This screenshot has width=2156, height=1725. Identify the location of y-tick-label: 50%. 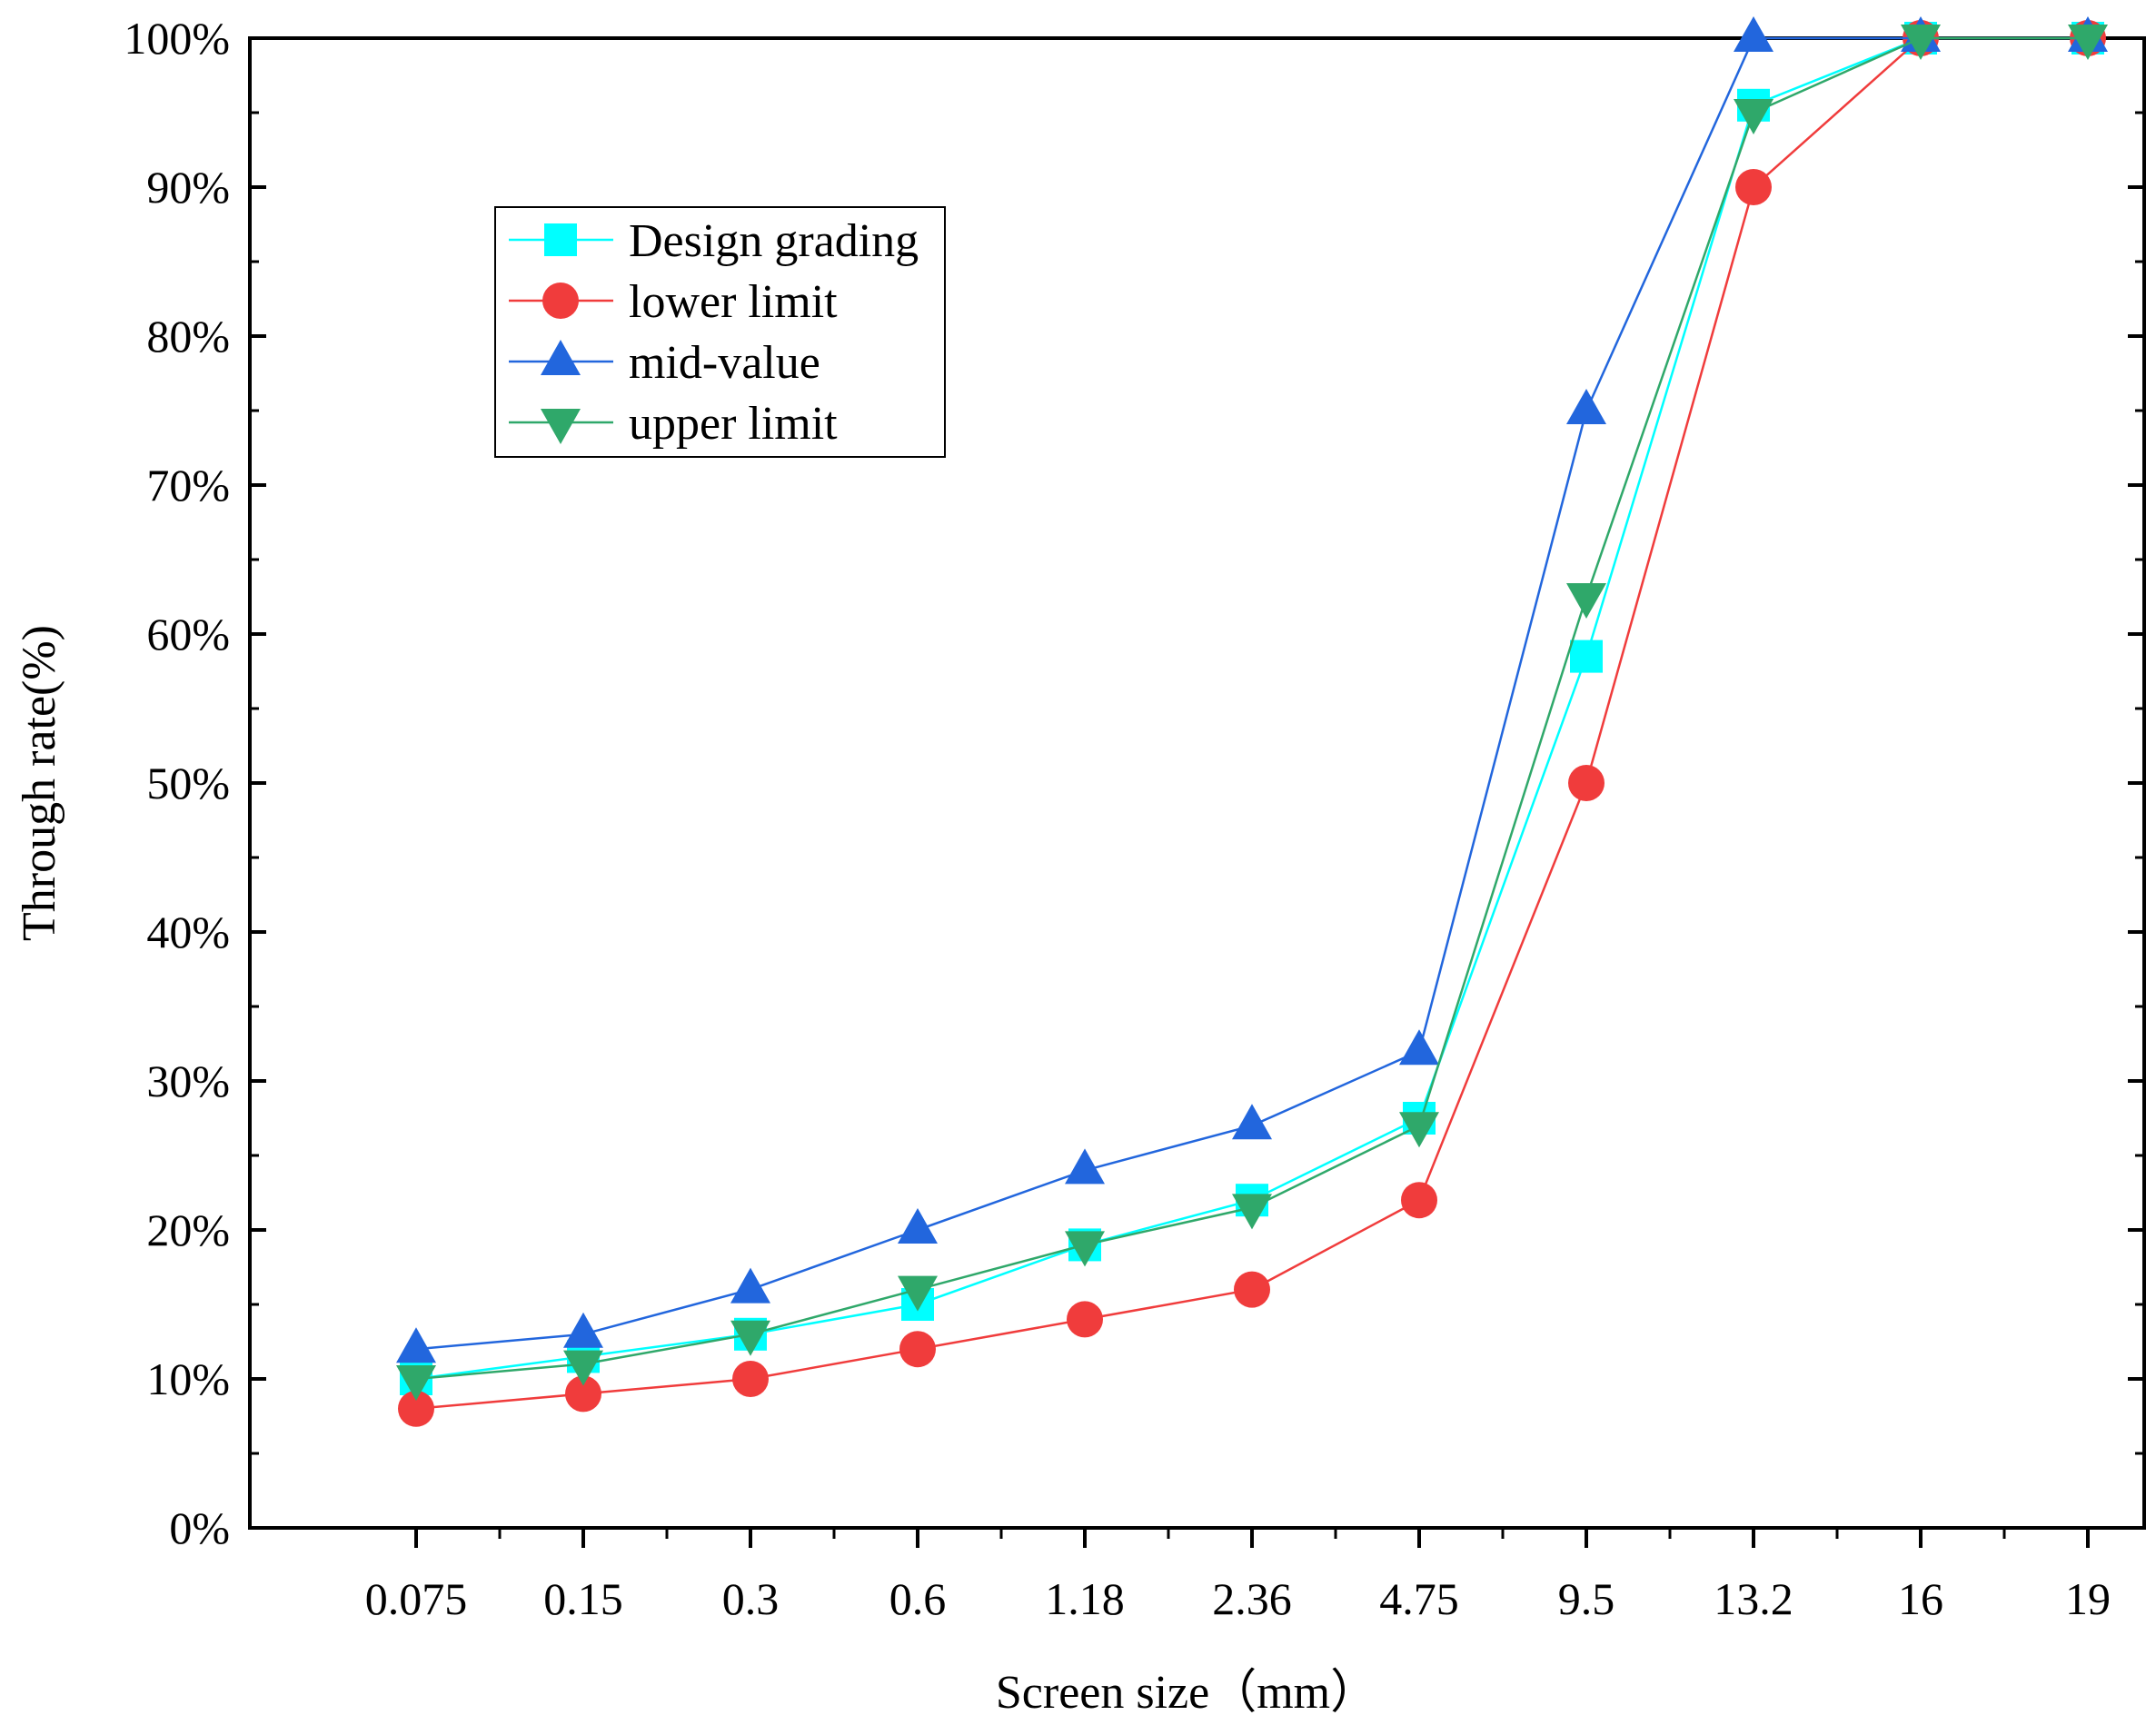
(188, 783).